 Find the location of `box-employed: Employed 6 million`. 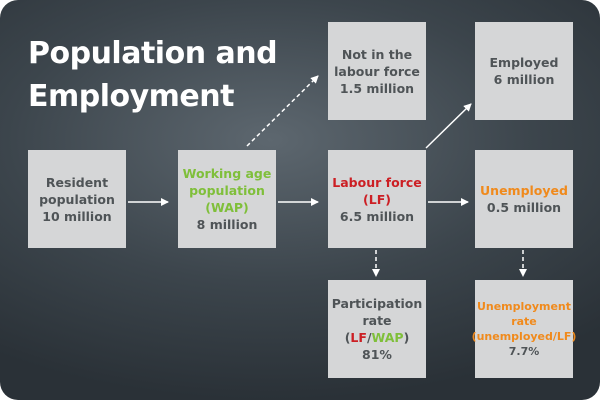

box-employed: Employed 6 million is located at coordinates (524, 71).